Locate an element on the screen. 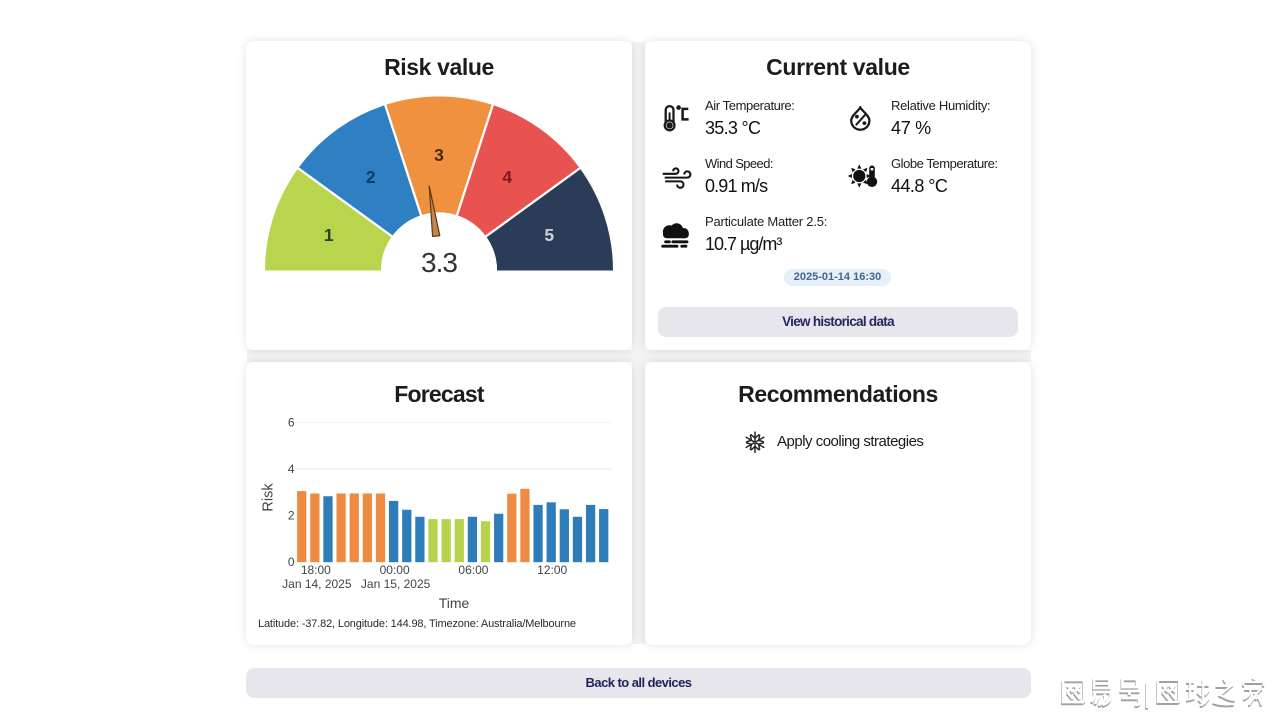  svg-text: 0 is located at coordinates (291, 562).